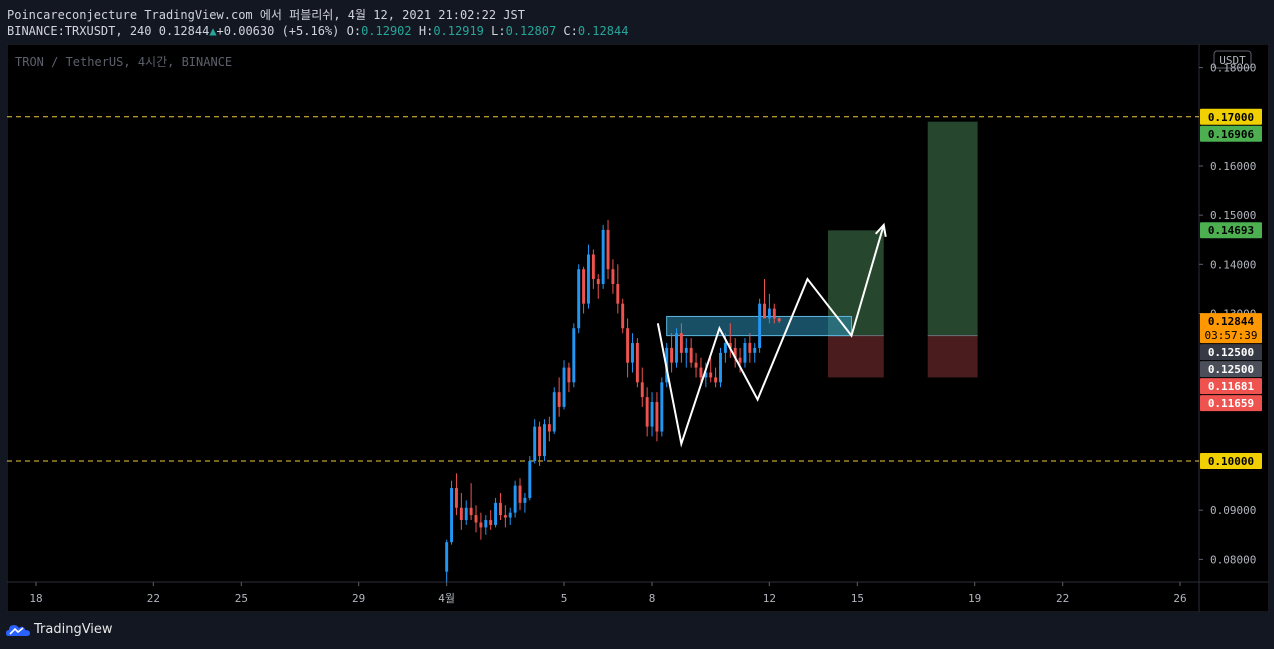 This screenshot has width=1274, height=649. Describe the element at coordinates (952, 228) in the screenshot. I see `long-position-target-zone` at that location.